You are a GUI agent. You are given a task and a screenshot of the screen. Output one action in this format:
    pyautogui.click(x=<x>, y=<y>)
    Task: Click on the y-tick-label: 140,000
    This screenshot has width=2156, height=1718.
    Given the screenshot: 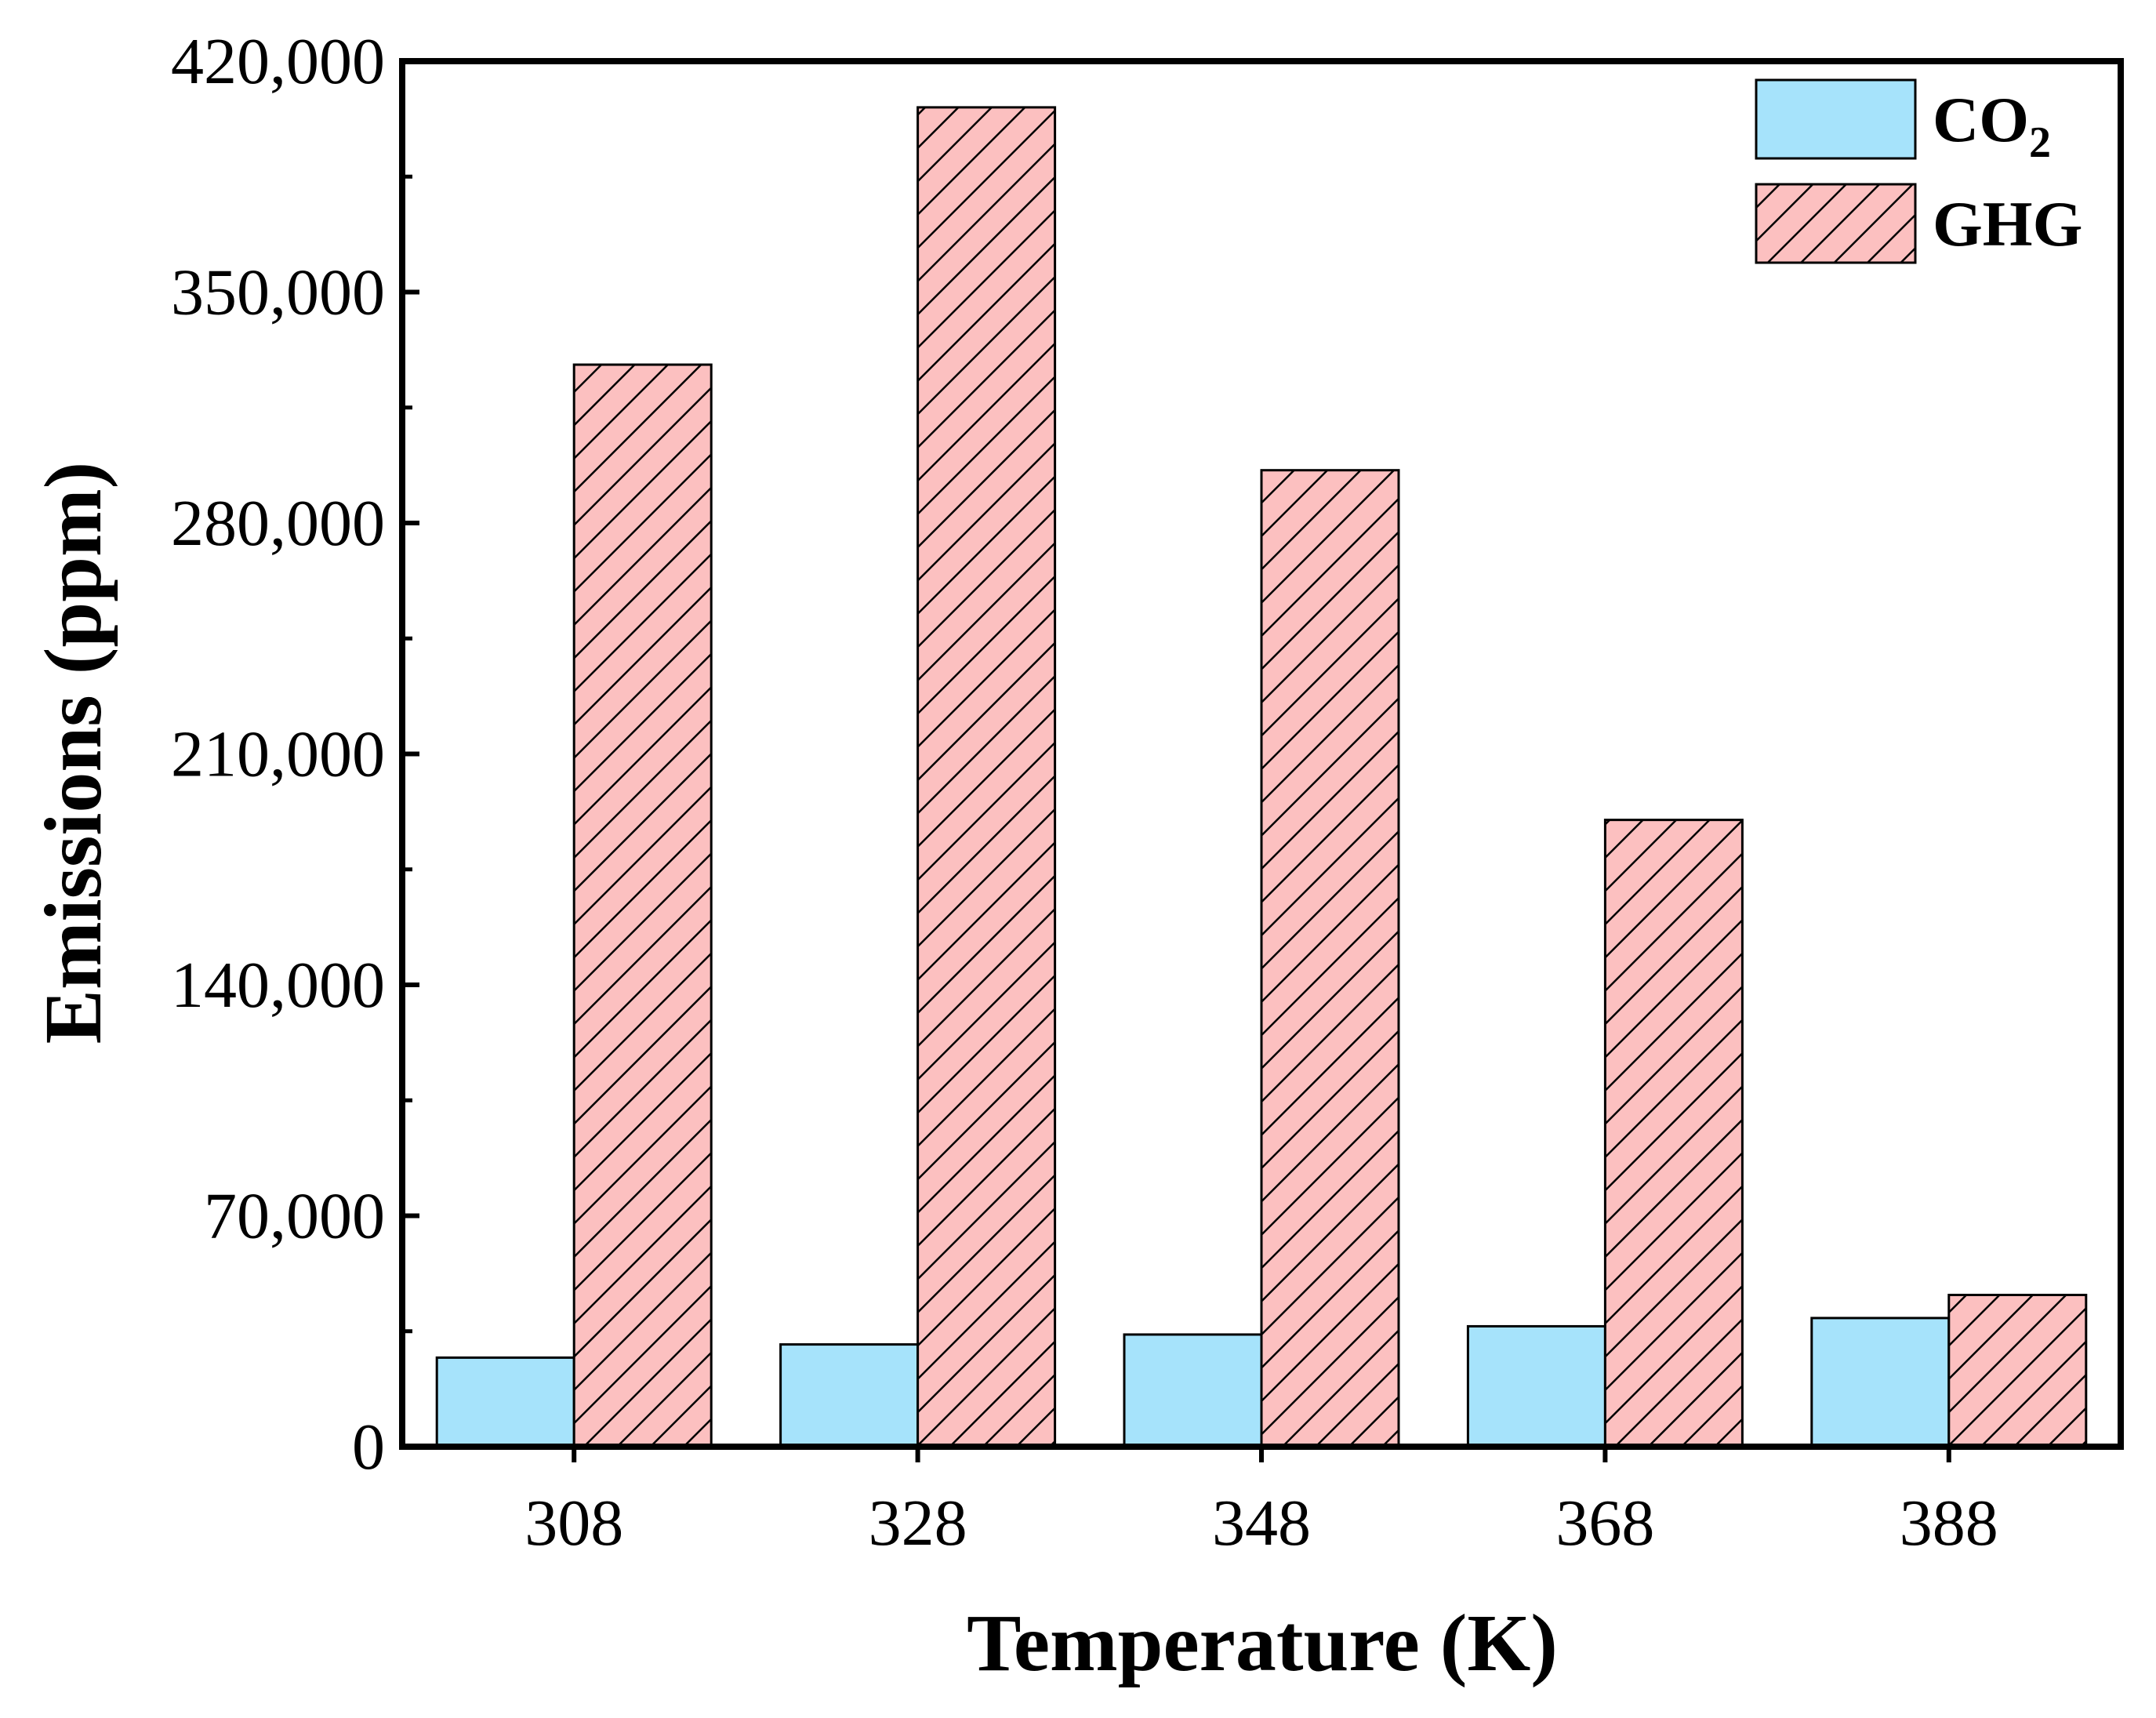 What is the action you would take?
    pyautogui.click(x=278, y=985)
    